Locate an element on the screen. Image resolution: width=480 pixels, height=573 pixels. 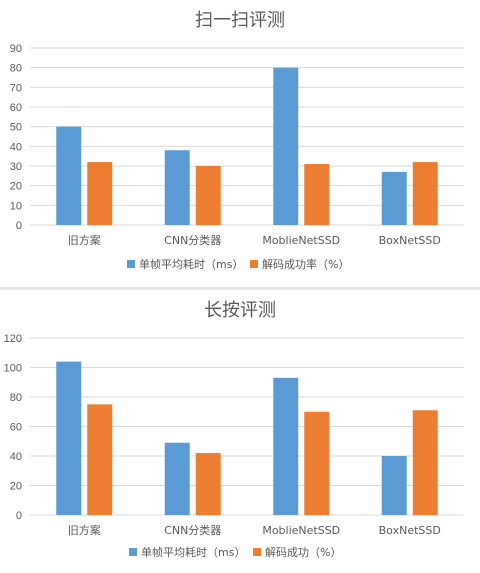
chart-divider is located at coordinates (240, 288).